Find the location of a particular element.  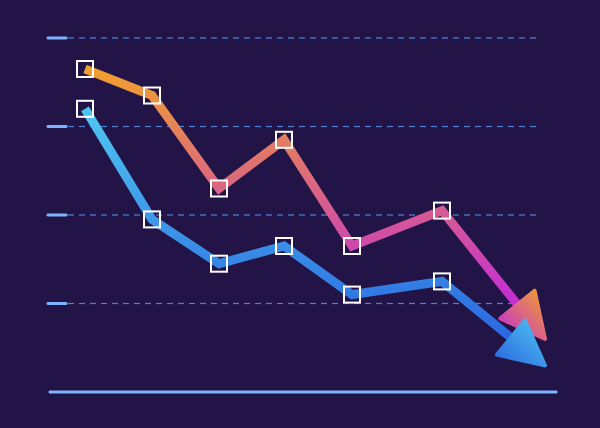

series-2-arrow-icon is located at coordinates (521, 343).